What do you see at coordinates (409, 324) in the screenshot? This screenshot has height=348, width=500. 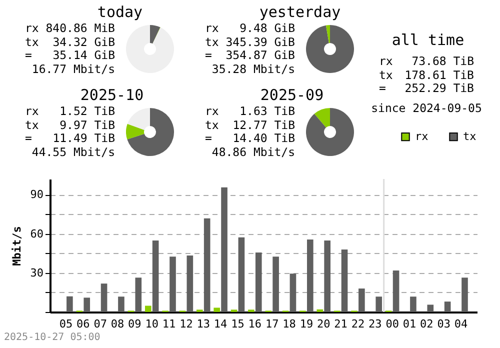 I see `x-tick-label: 01` at bounding box center [409, 324].